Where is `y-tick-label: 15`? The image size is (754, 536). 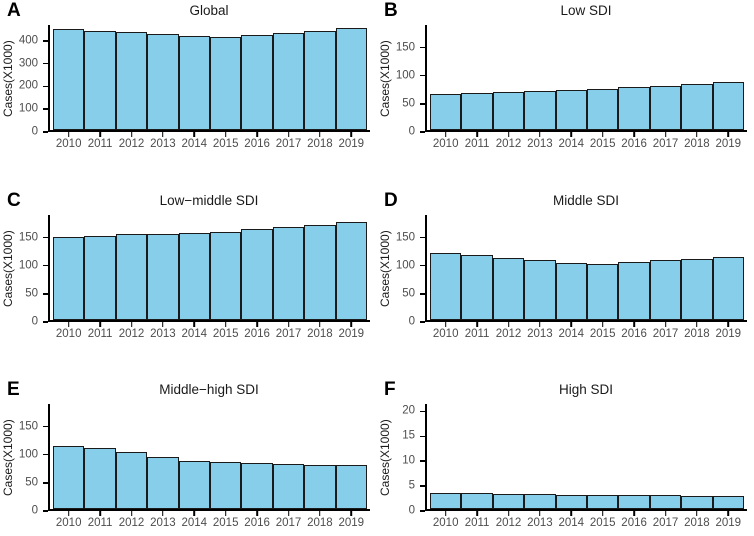 y-tick-label: 15 is located at coordinates (408, 435).